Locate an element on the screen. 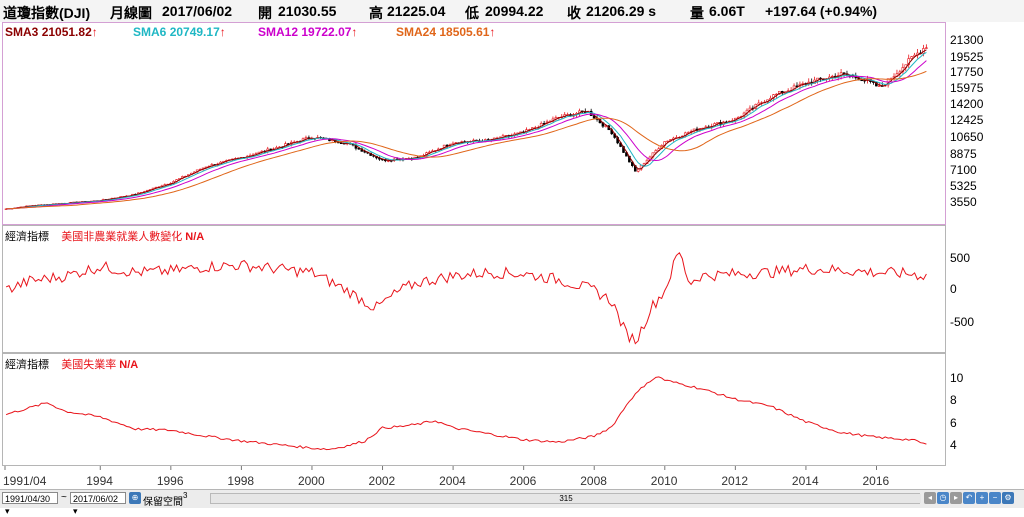 The width and height of the screenshot is (1024, 517). x-tick-label: 1991/04 is located at coordinates (25, 481).